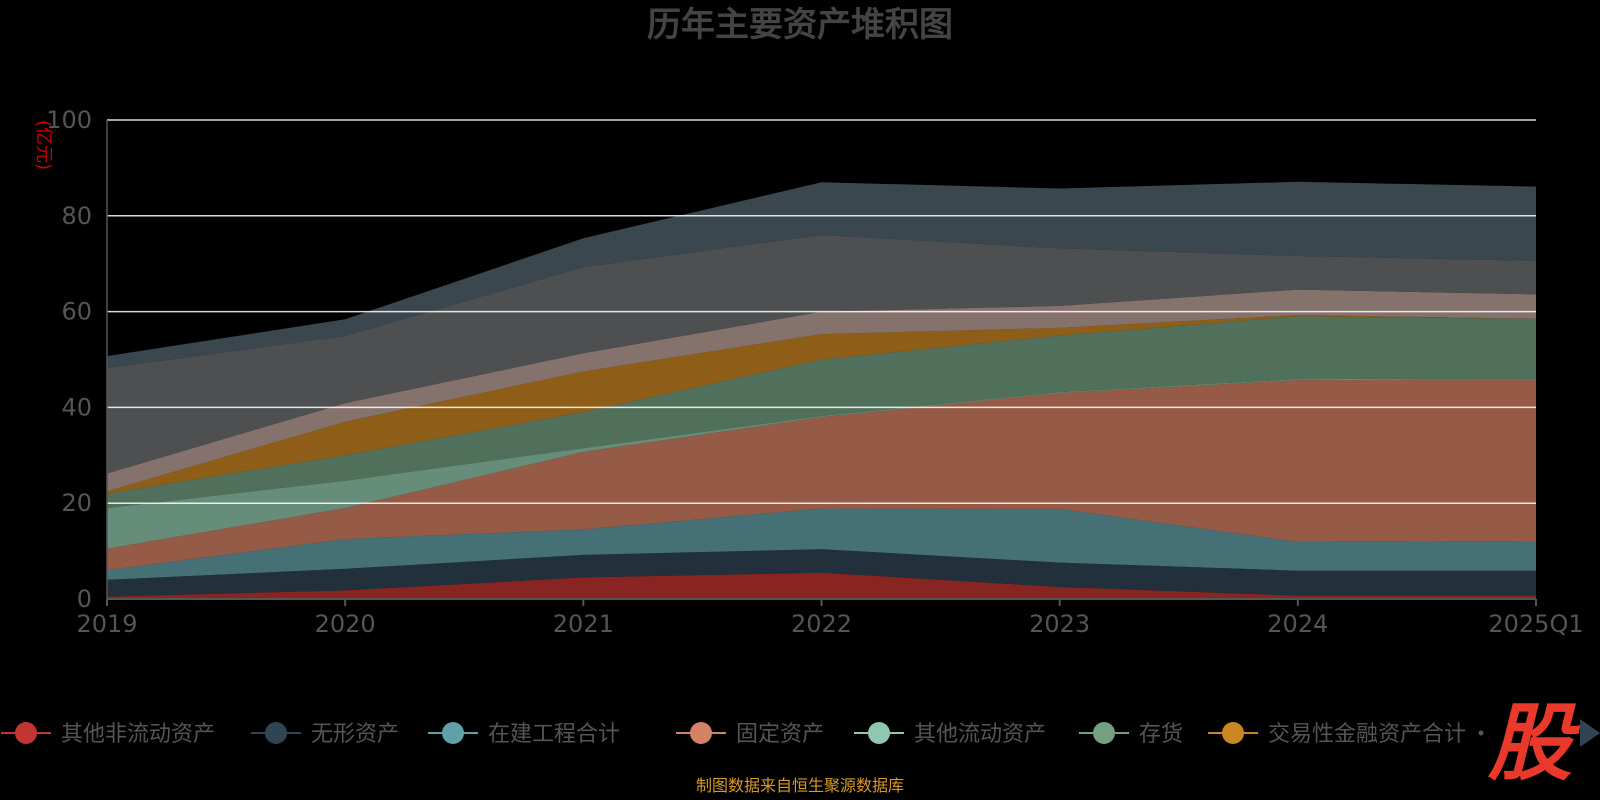 The image size is (1600, 800). Describe the element at coordinates (106, 624) in the screenshot. I see `x-tick-label: 2019` at that location.